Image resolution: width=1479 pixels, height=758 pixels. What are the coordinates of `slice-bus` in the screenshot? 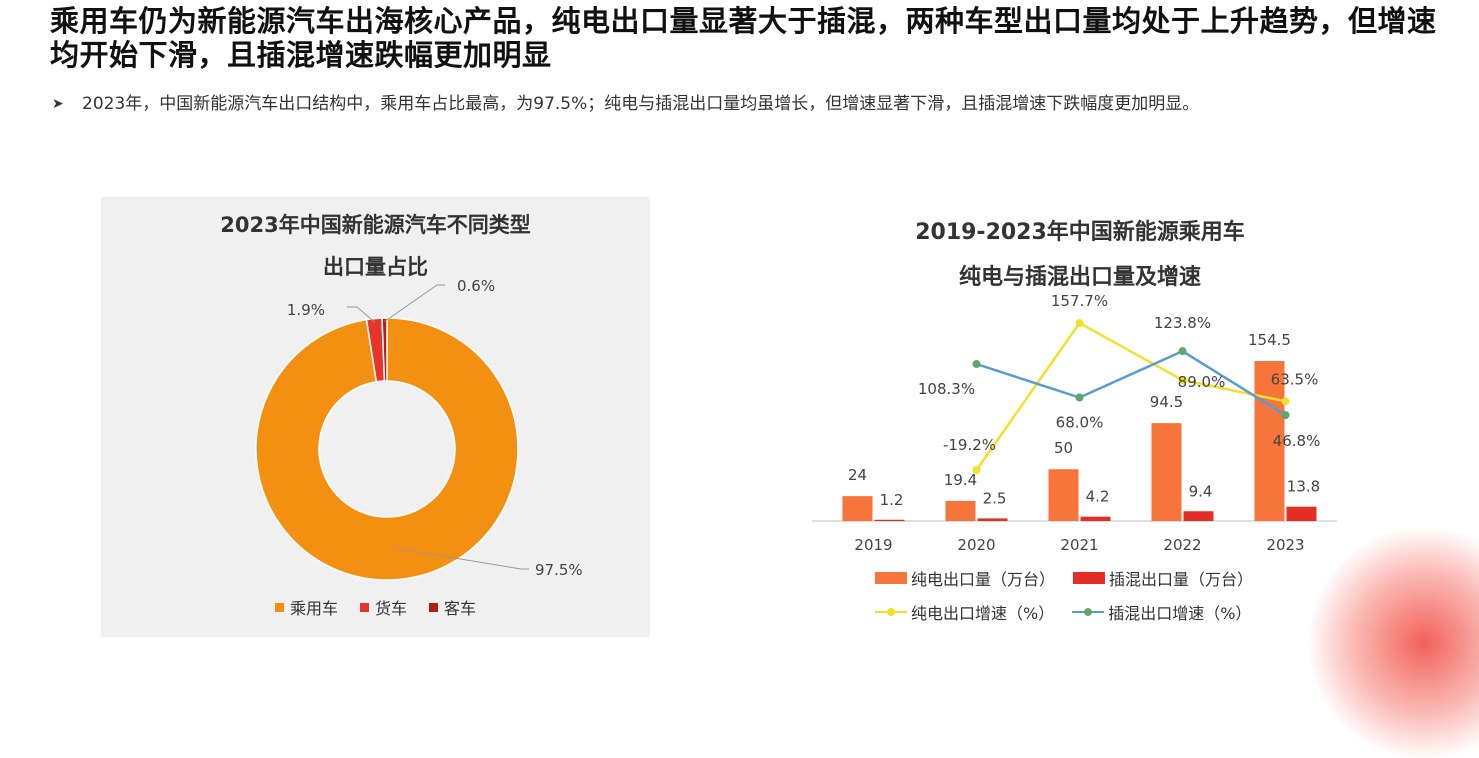 It's located at (384, 349).